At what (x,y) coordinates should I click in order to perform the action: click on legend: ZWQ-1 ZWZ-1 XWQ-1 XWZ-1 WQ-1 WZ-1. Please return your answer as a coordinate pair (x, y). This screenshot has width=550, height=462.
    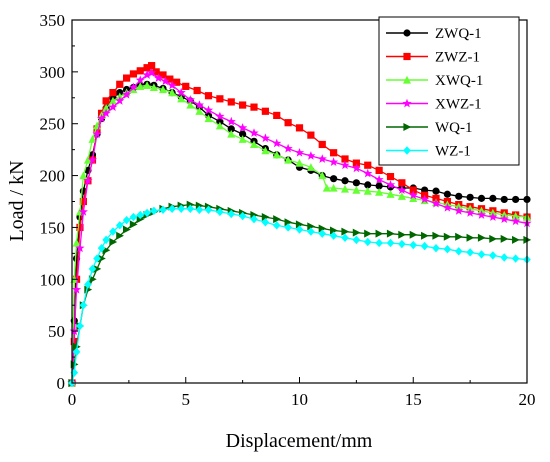
    Looking at the image, I should click on (449, 91).